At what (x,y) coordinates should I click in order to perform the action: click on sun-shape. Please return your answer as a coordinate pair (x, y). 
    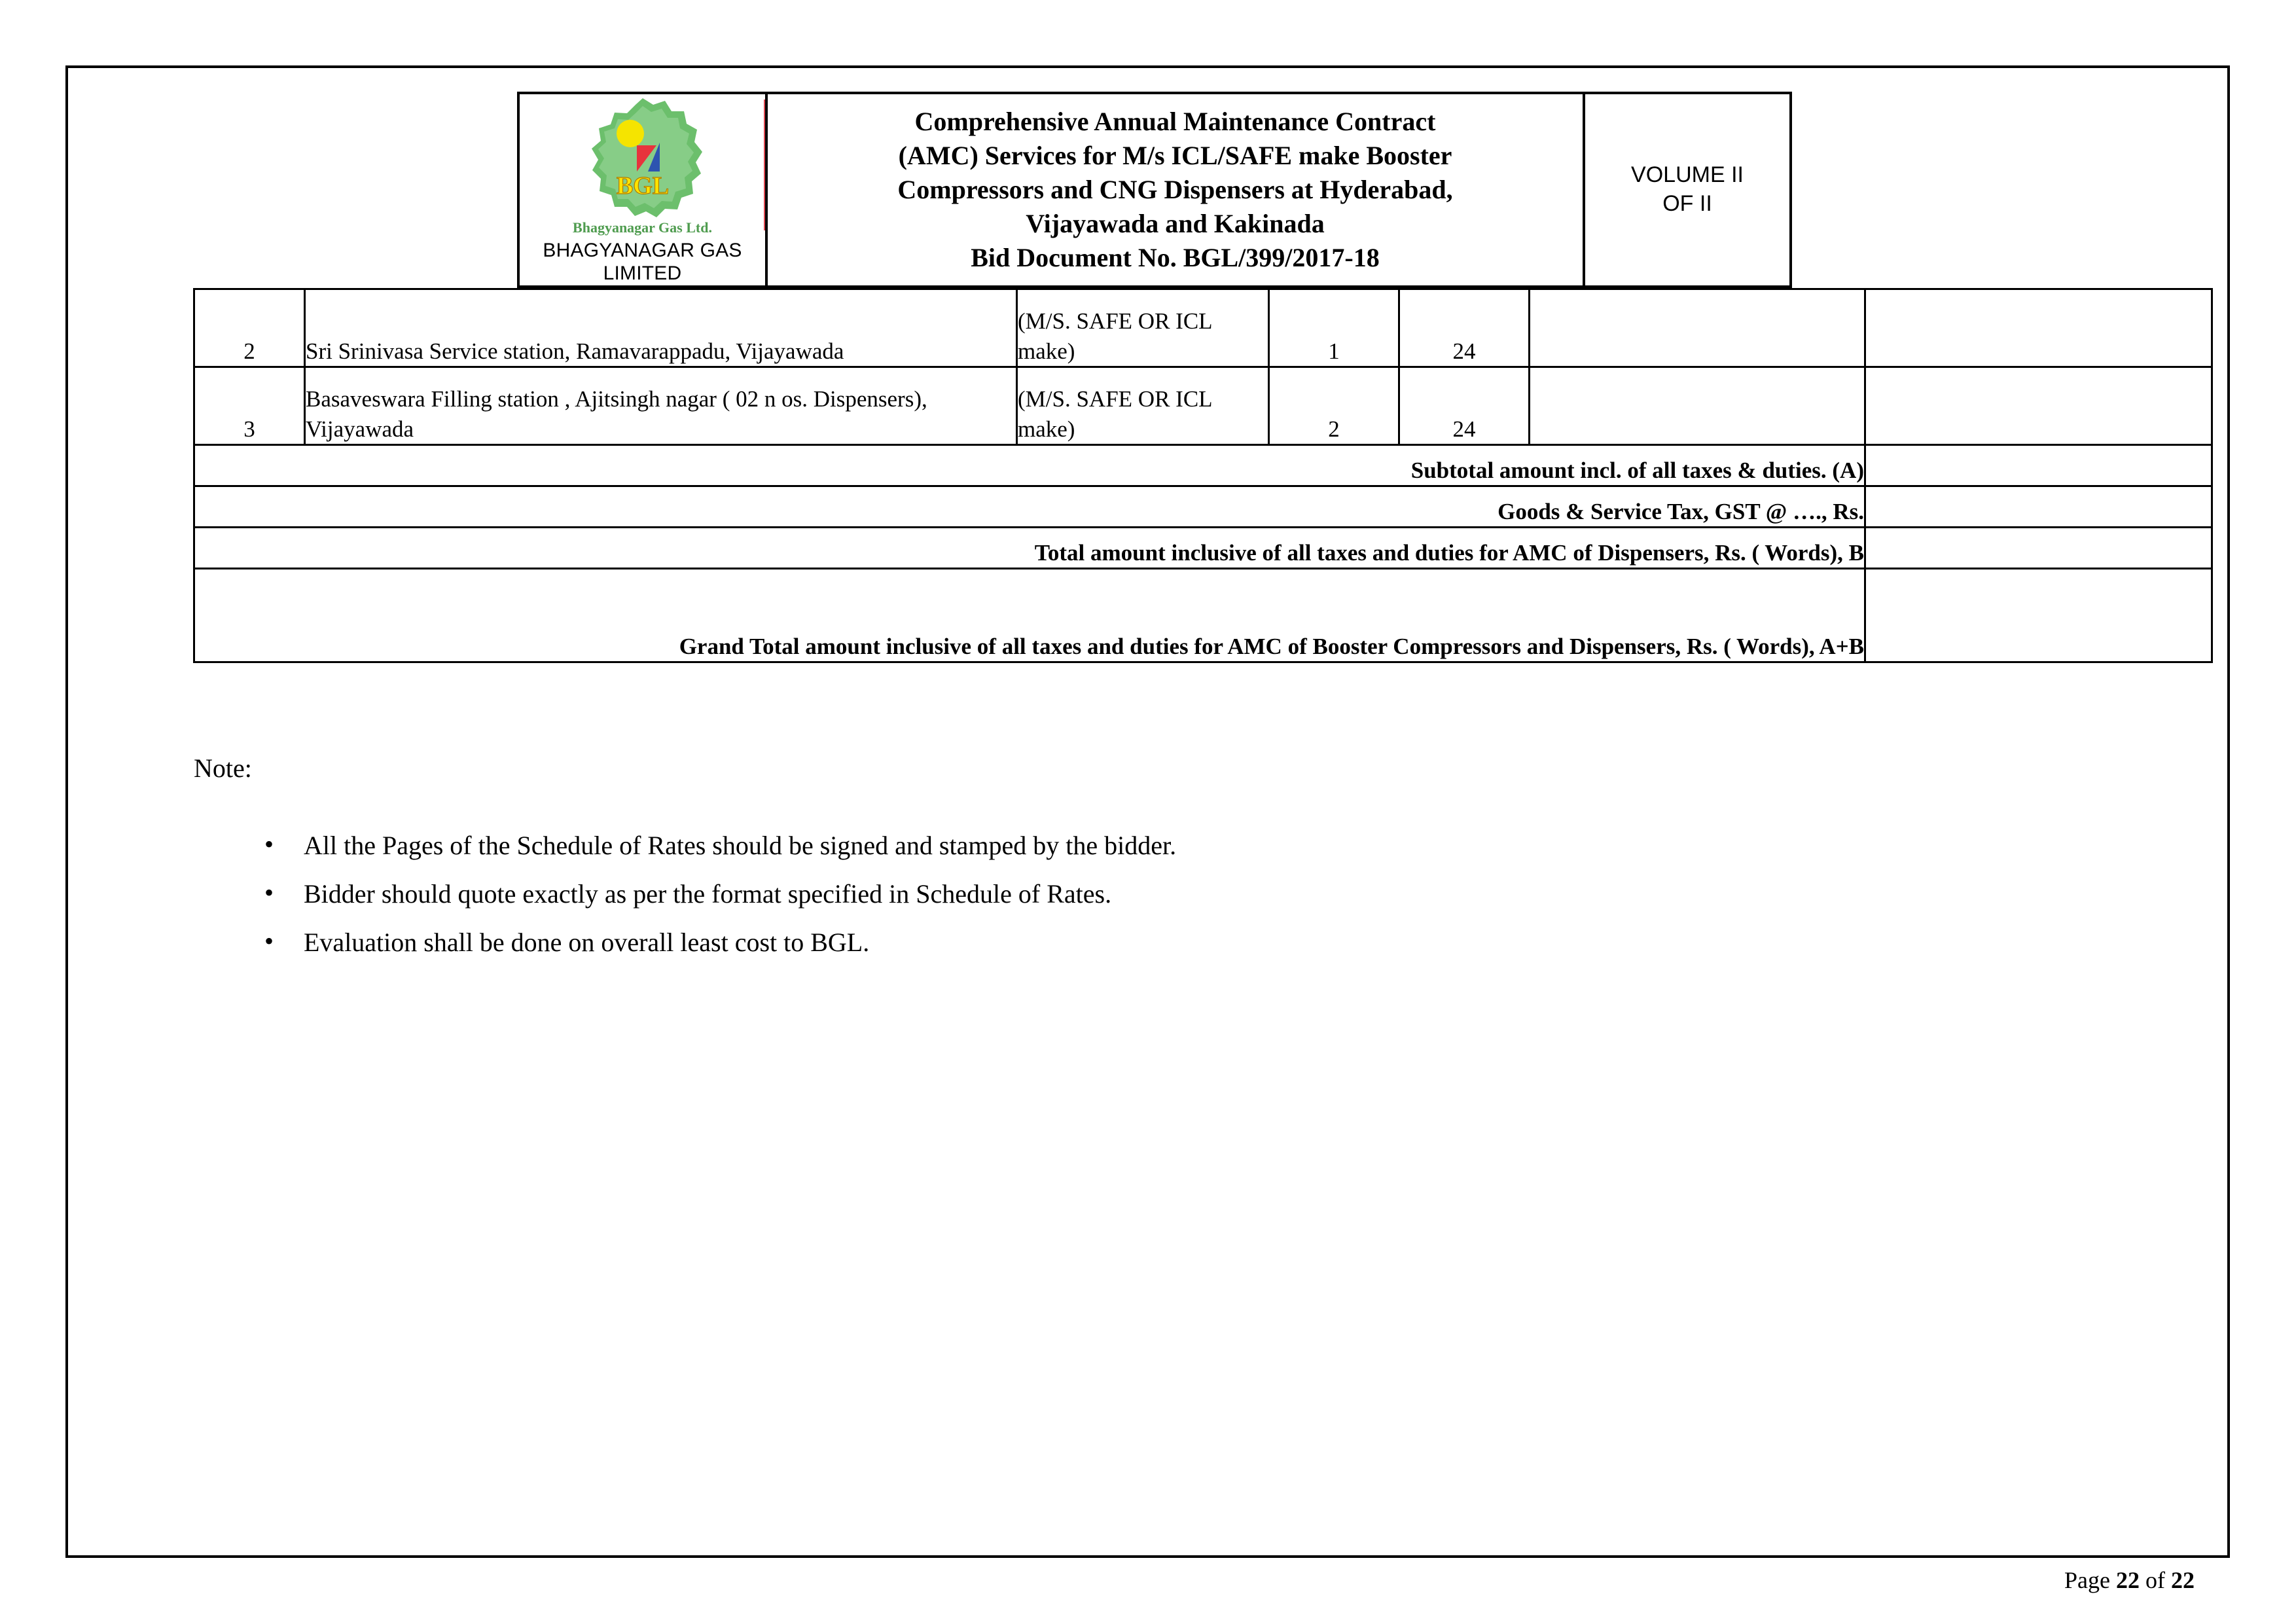
    Looking at the image, I should click on (630, 133).